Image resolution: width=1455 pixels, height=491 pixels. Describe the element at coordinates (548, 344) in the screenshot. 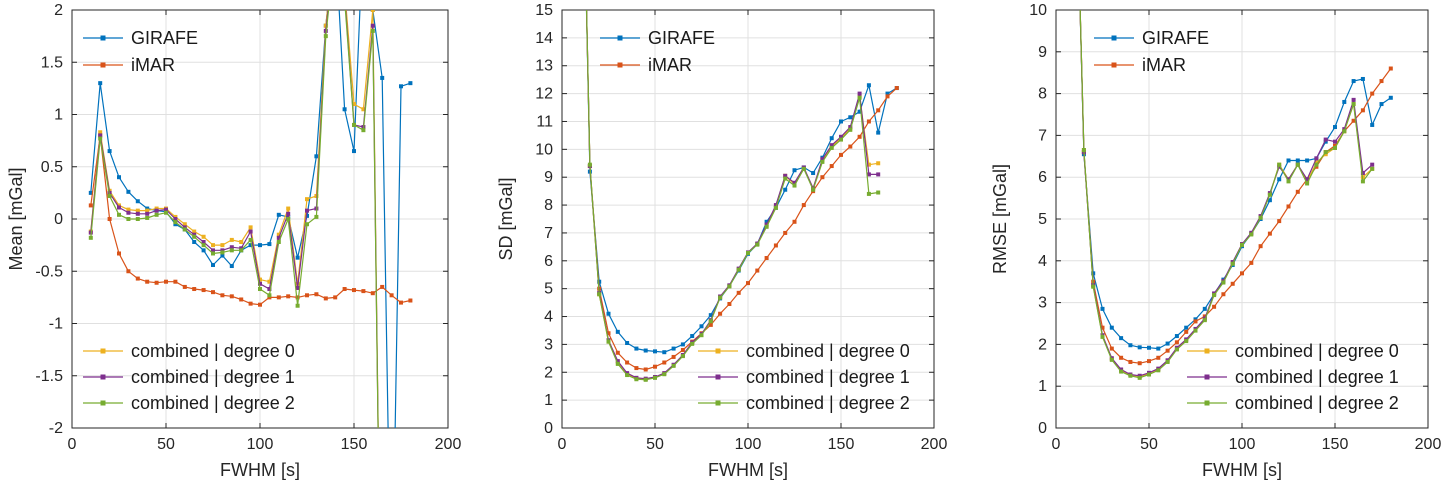

I see `y-tick-label: 3` at that location.